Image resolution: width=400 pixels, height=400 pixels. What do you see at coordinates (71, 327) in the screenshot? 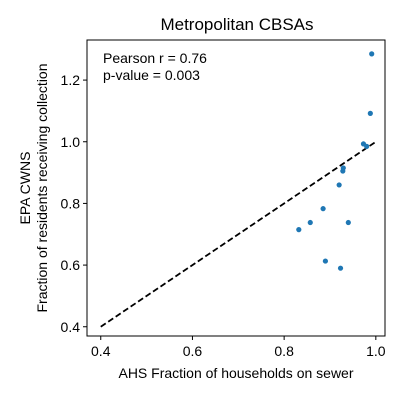
I see `y-tick-label: 0.4` at bounding box center [71, 327].